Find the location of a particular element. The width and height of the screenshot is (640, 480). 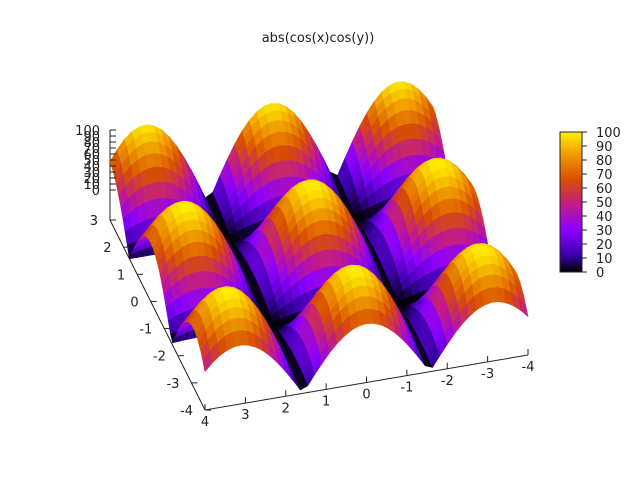

z-tick-label: 100 is located at coordinates (87, 131).